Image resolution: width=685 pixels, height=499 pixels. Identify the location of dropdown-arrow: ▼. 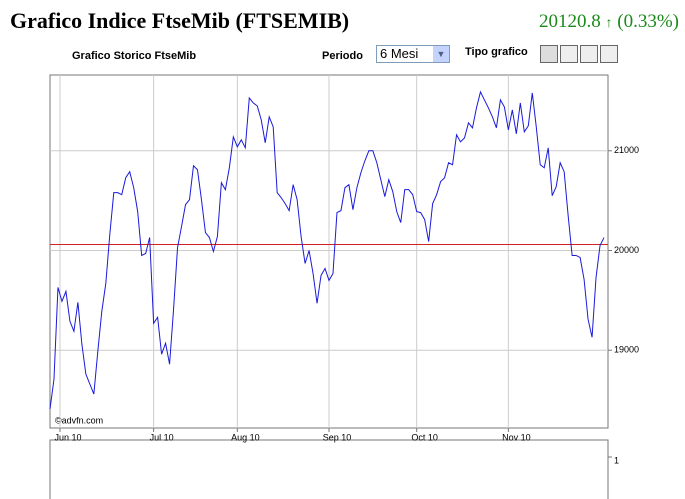
(441, 54).